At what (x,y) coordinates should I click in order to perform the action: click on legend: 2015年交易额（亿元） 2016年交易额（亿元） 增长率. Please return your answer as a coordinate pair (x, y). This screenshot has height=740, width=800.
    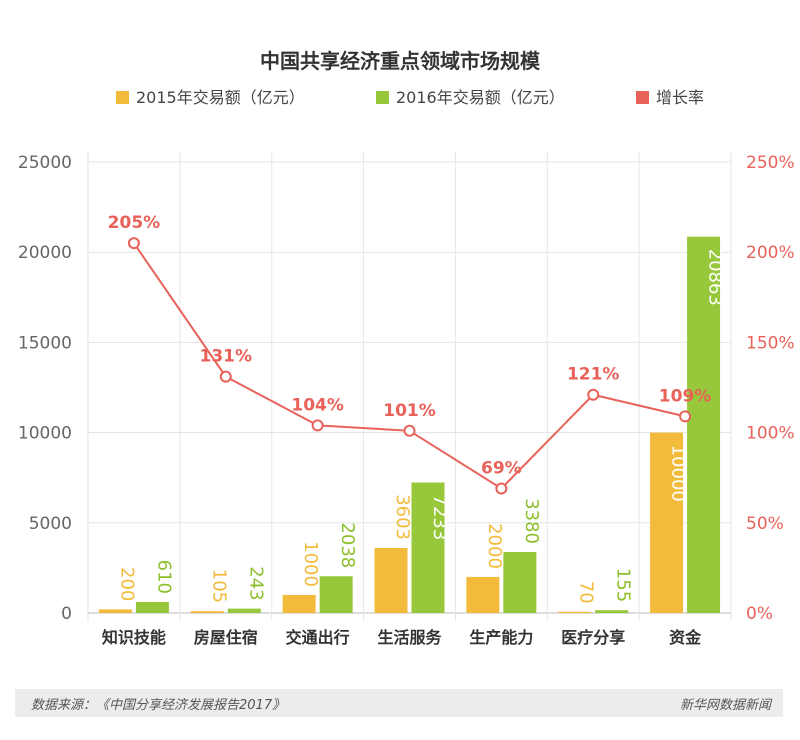
    Looking at the image, I should click on (410, 97).